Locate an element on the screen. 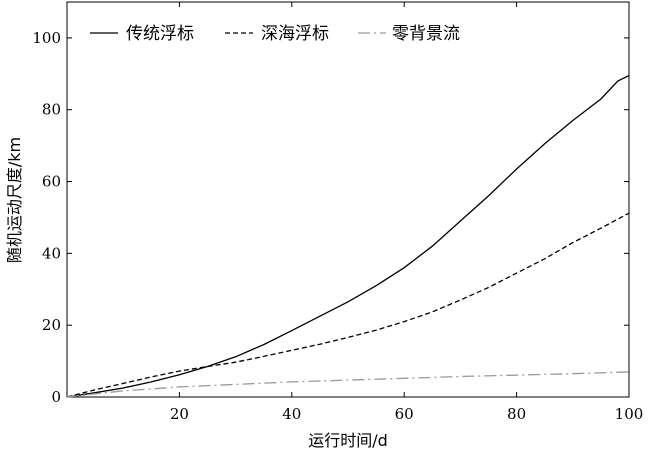 The image size is (650, 453). x-tick-label: 20 is located at coordinates (179, 414).